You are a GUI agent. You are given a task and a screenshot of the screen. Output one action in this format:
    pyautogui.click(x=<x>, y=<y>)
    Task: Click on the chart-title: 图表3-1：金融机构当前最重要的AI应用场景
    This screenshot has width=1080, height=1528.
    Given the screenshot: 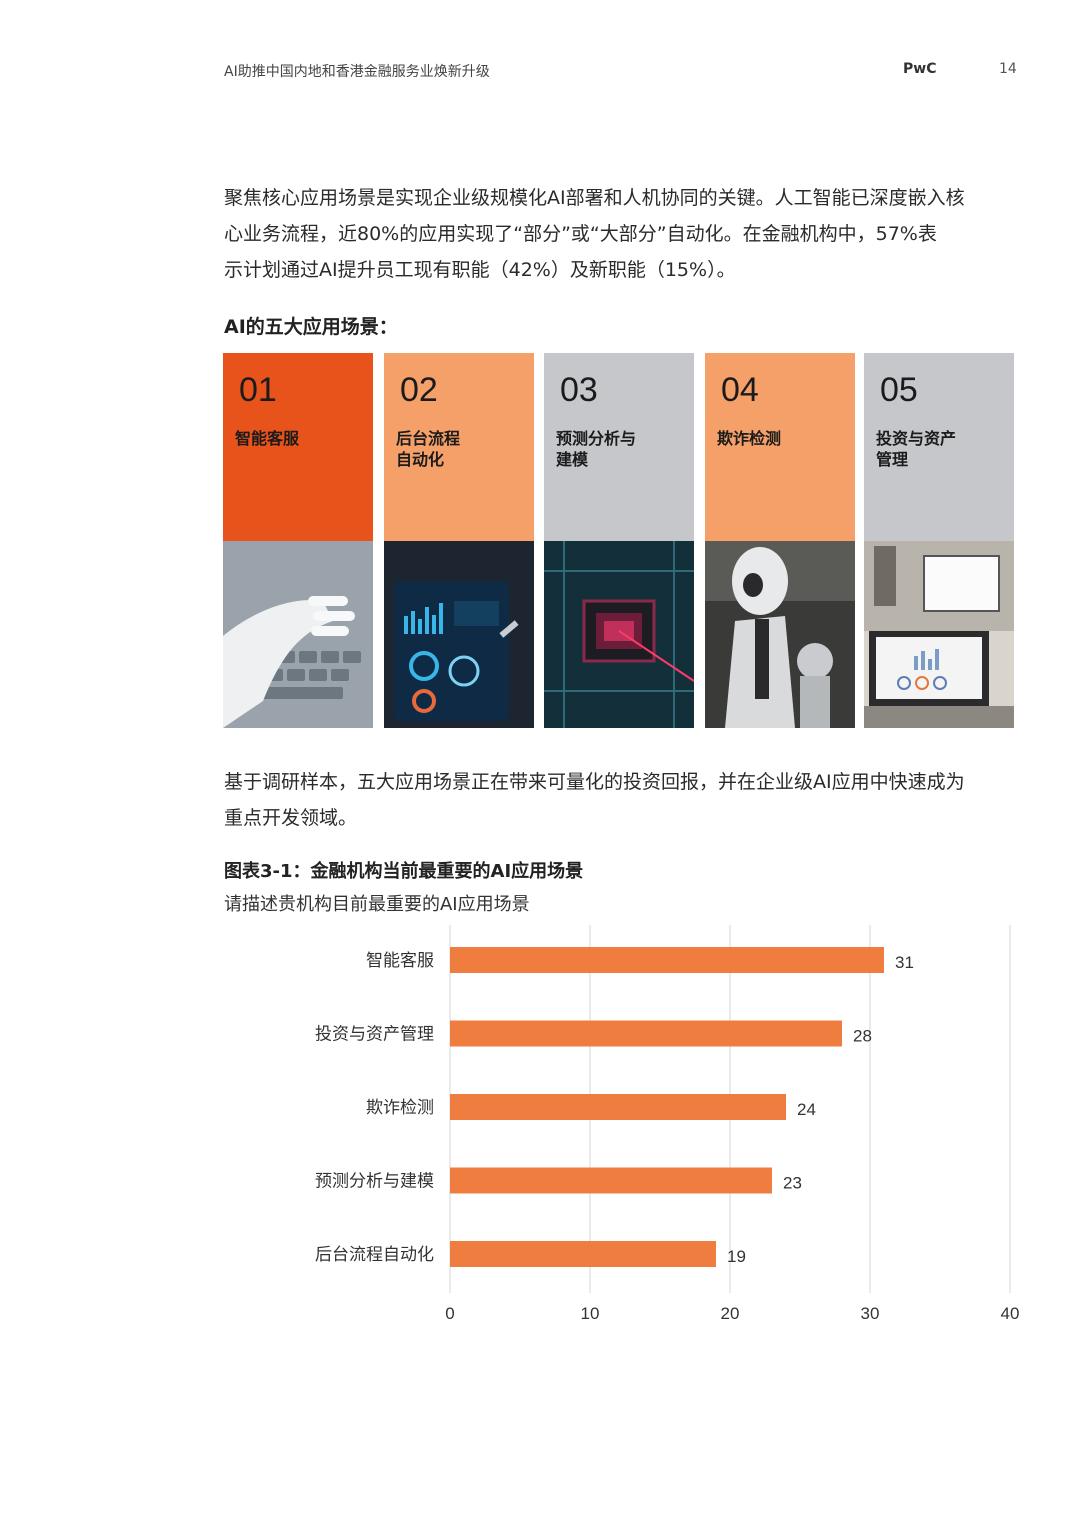 What is the action you would take?
    pyautogui.click(x=404, y=871)
    